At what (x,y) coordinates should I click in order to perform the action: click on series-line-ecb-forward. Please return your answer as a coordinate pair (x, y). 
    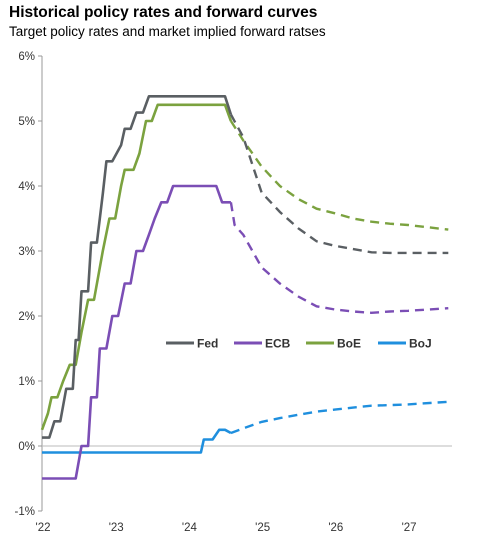
    Looking at the image, I should click on (339, 258).